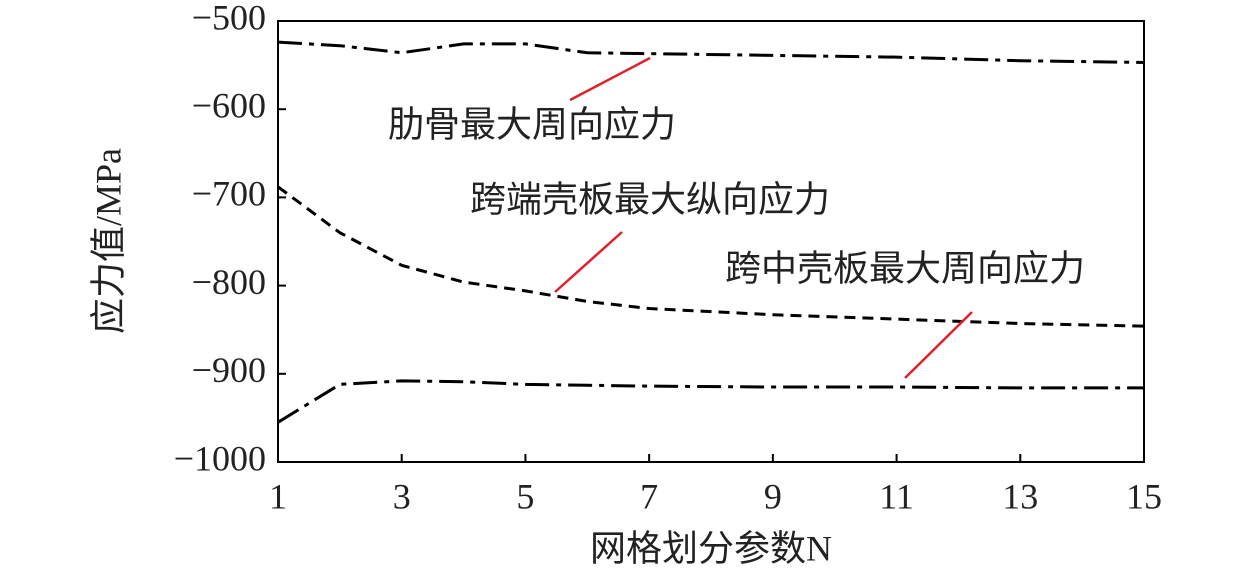 Image resolution: width=1259 pixels, height=583 pixels. What do you see at coordinates (229, 282) in the screenshot?
I see `y-tick-label: −800` at bounding box center [229, 282].